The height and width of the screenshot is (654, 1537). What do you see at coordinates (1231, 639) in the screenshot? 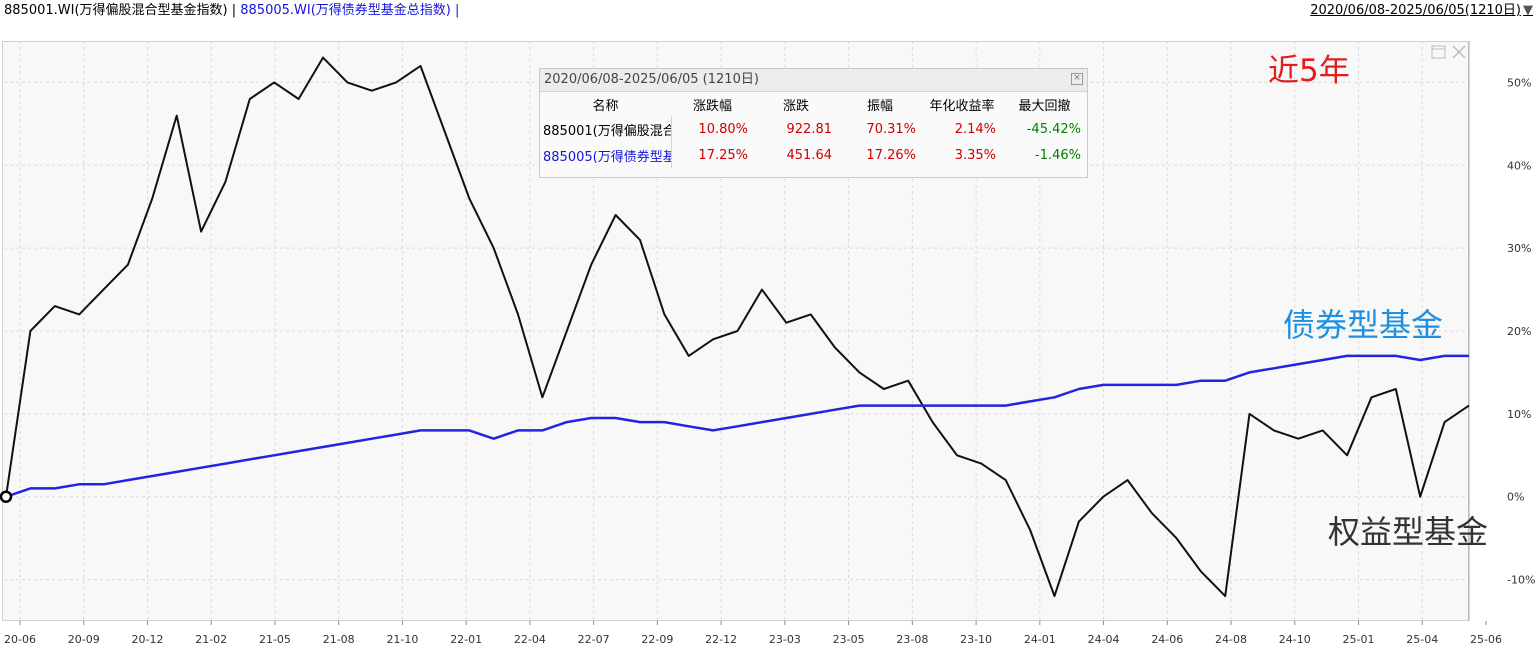
I see `x-tick-label: 24-08` at bounding box center [1231, 639].